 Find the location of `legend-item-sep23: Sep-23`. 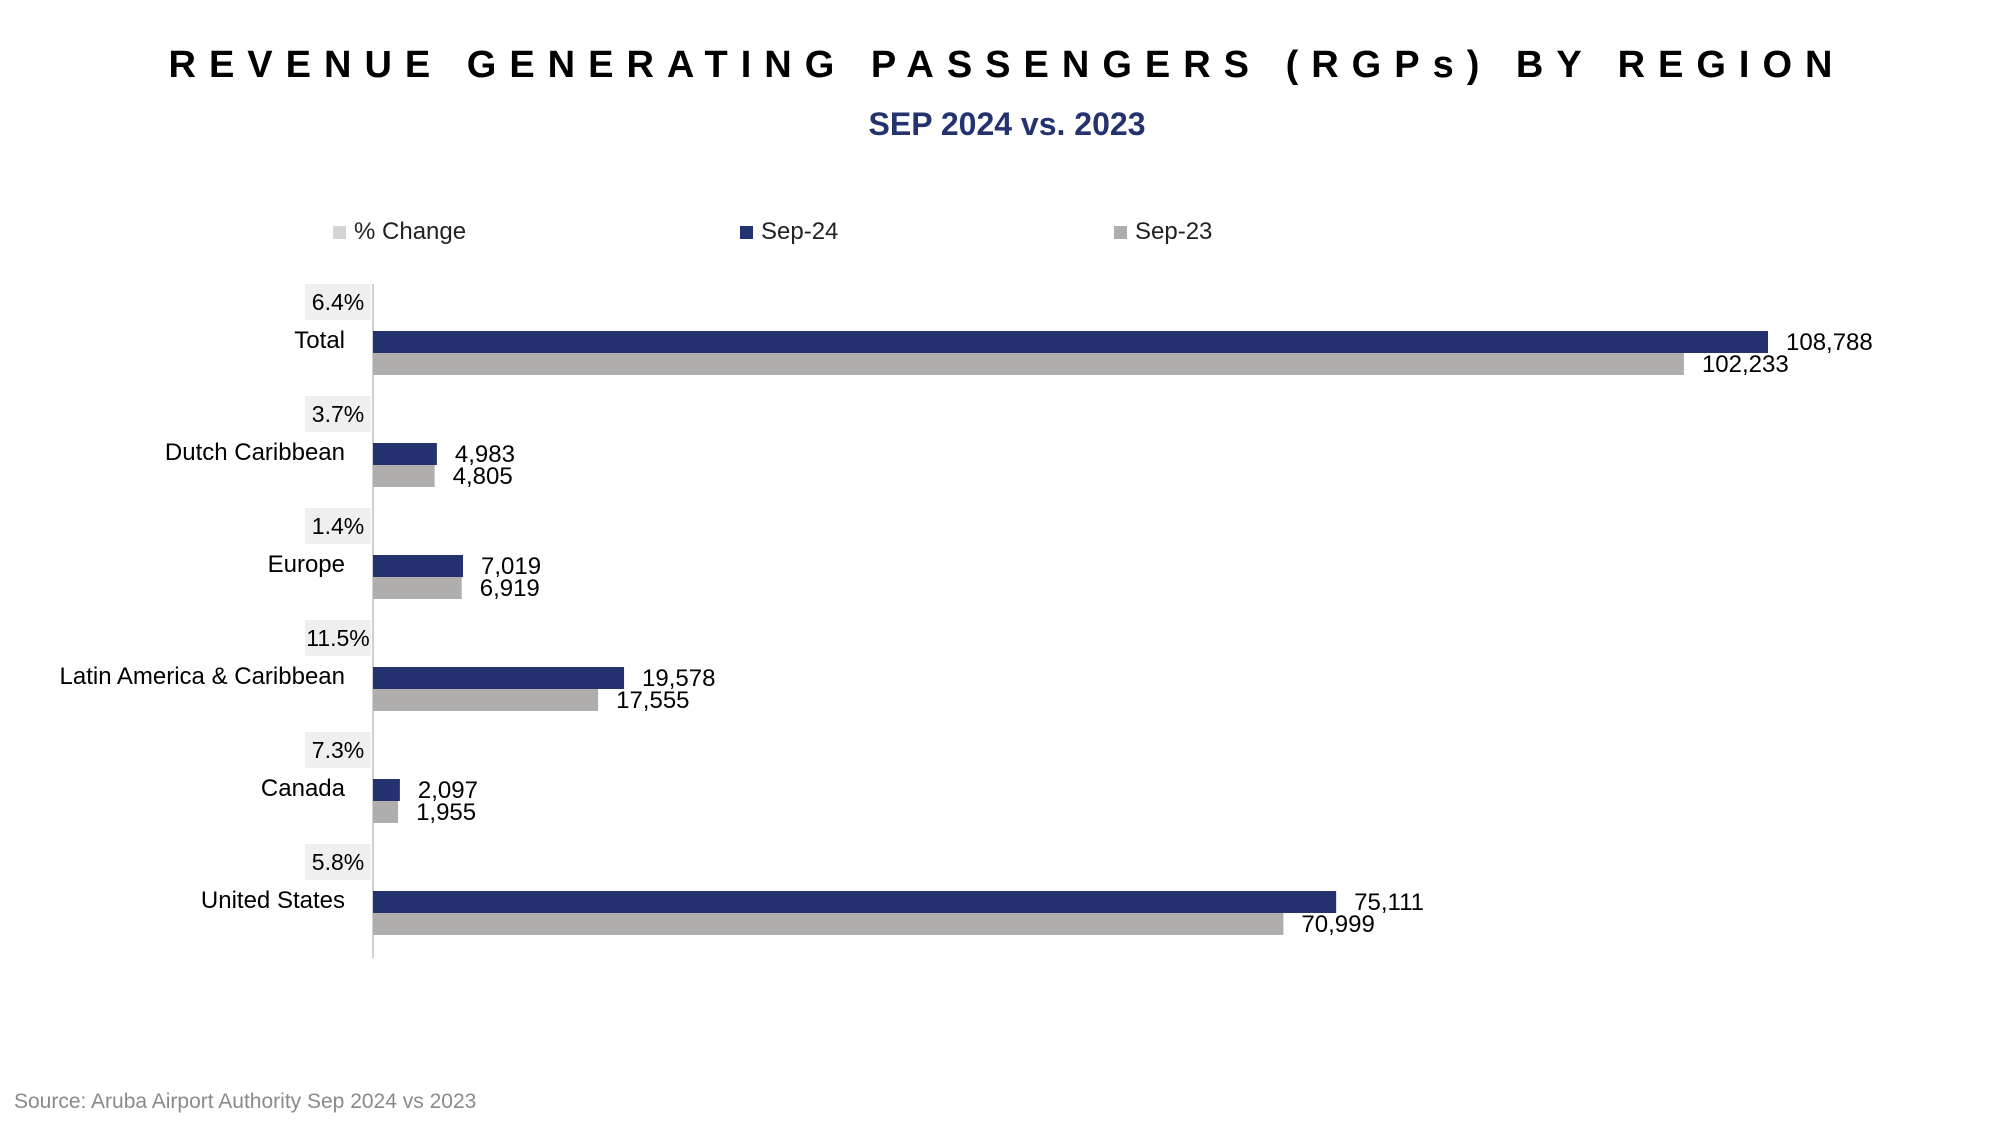

legend-item-sep23: Sep-23 is located at coordinates (1163, 232).